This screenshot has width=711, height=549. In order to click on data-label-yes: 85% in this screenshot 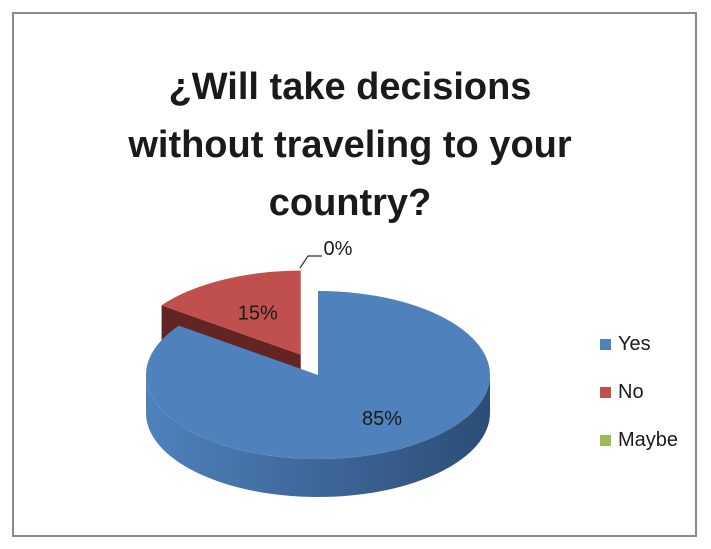, I will do `click(382, 419)`.